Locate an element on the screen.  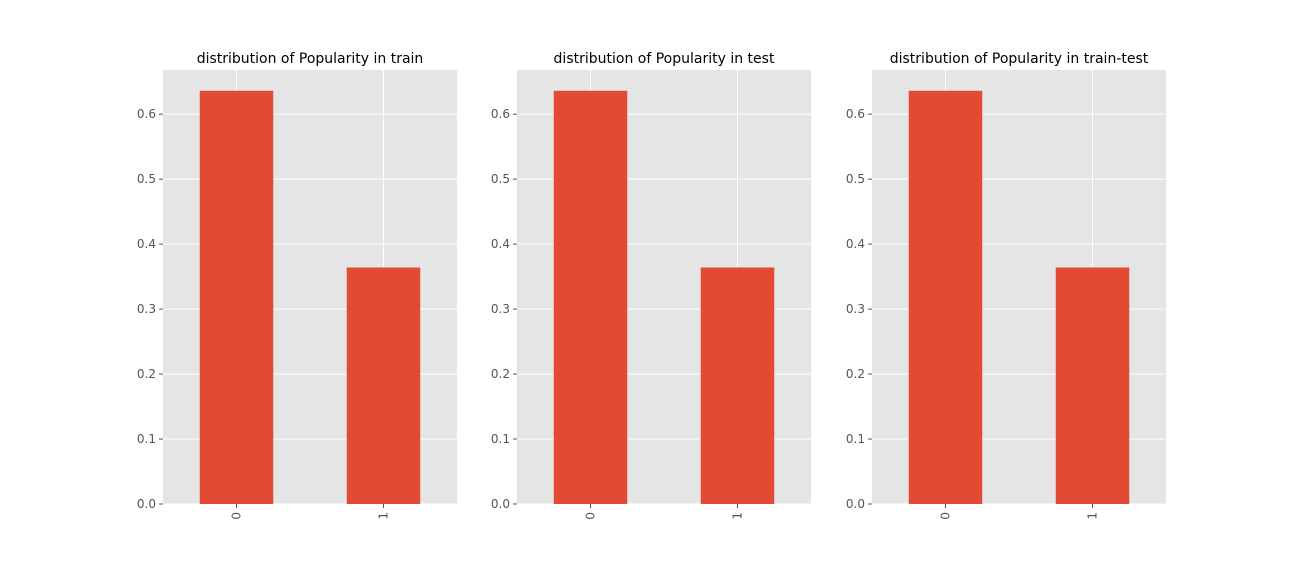
chart-title: distribution of Popularity in train is located at coordinates (310, 59).